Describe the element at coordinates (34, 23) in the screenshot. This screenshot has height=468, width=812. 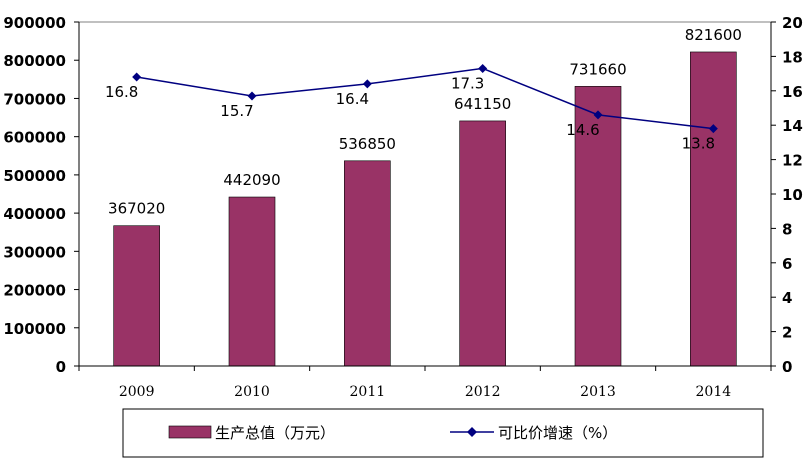
I see `y-left-tick-label: 900000` at that location.